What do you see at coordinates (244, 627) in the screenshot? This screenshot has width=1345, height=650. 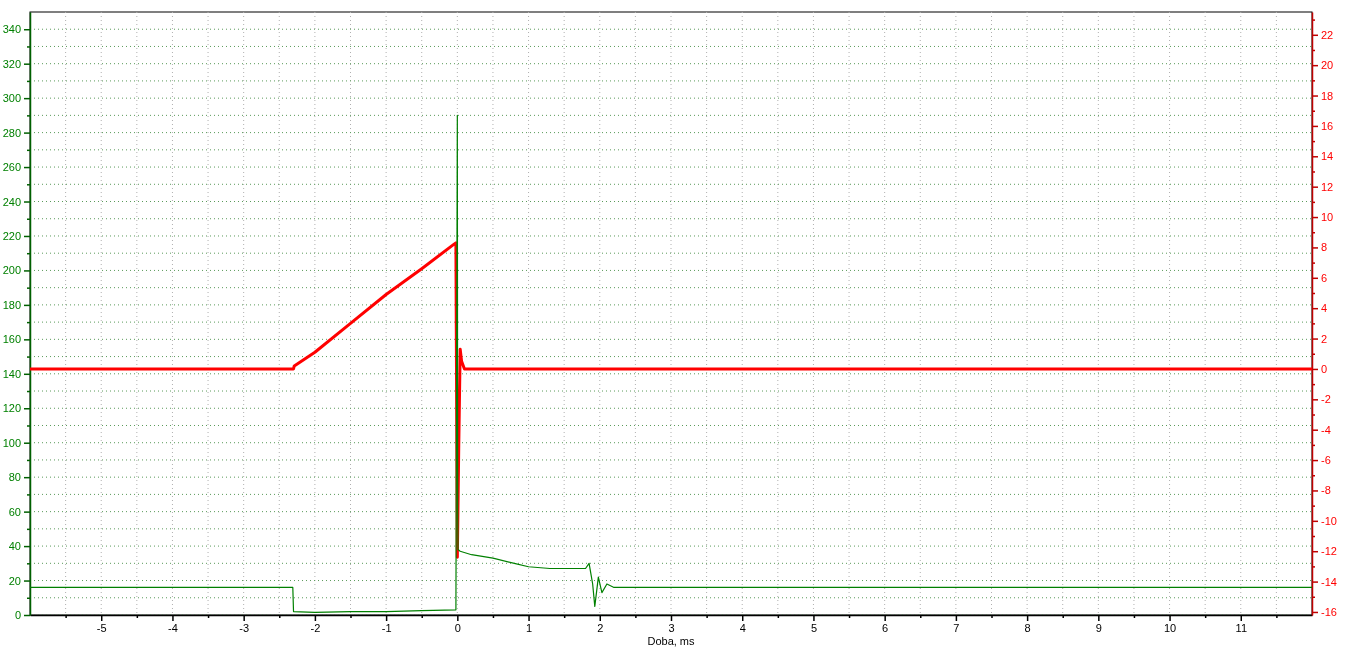 I see `x-tick-label: -3` at bounding box center [244, 627].